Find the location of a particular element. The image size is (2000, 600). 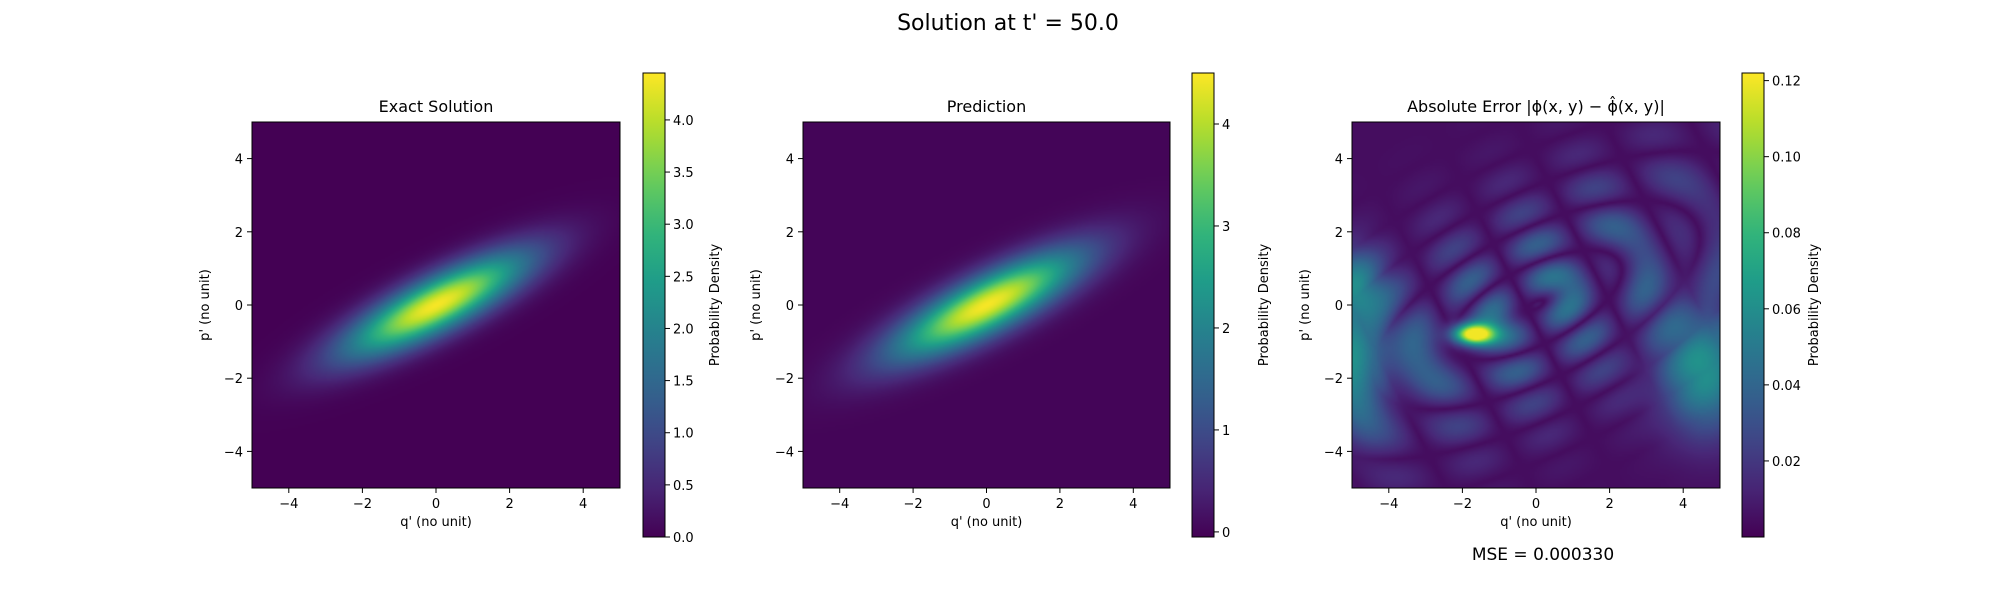

colorbar-tick-label: 4.0 is located at coordinates (683, 121).